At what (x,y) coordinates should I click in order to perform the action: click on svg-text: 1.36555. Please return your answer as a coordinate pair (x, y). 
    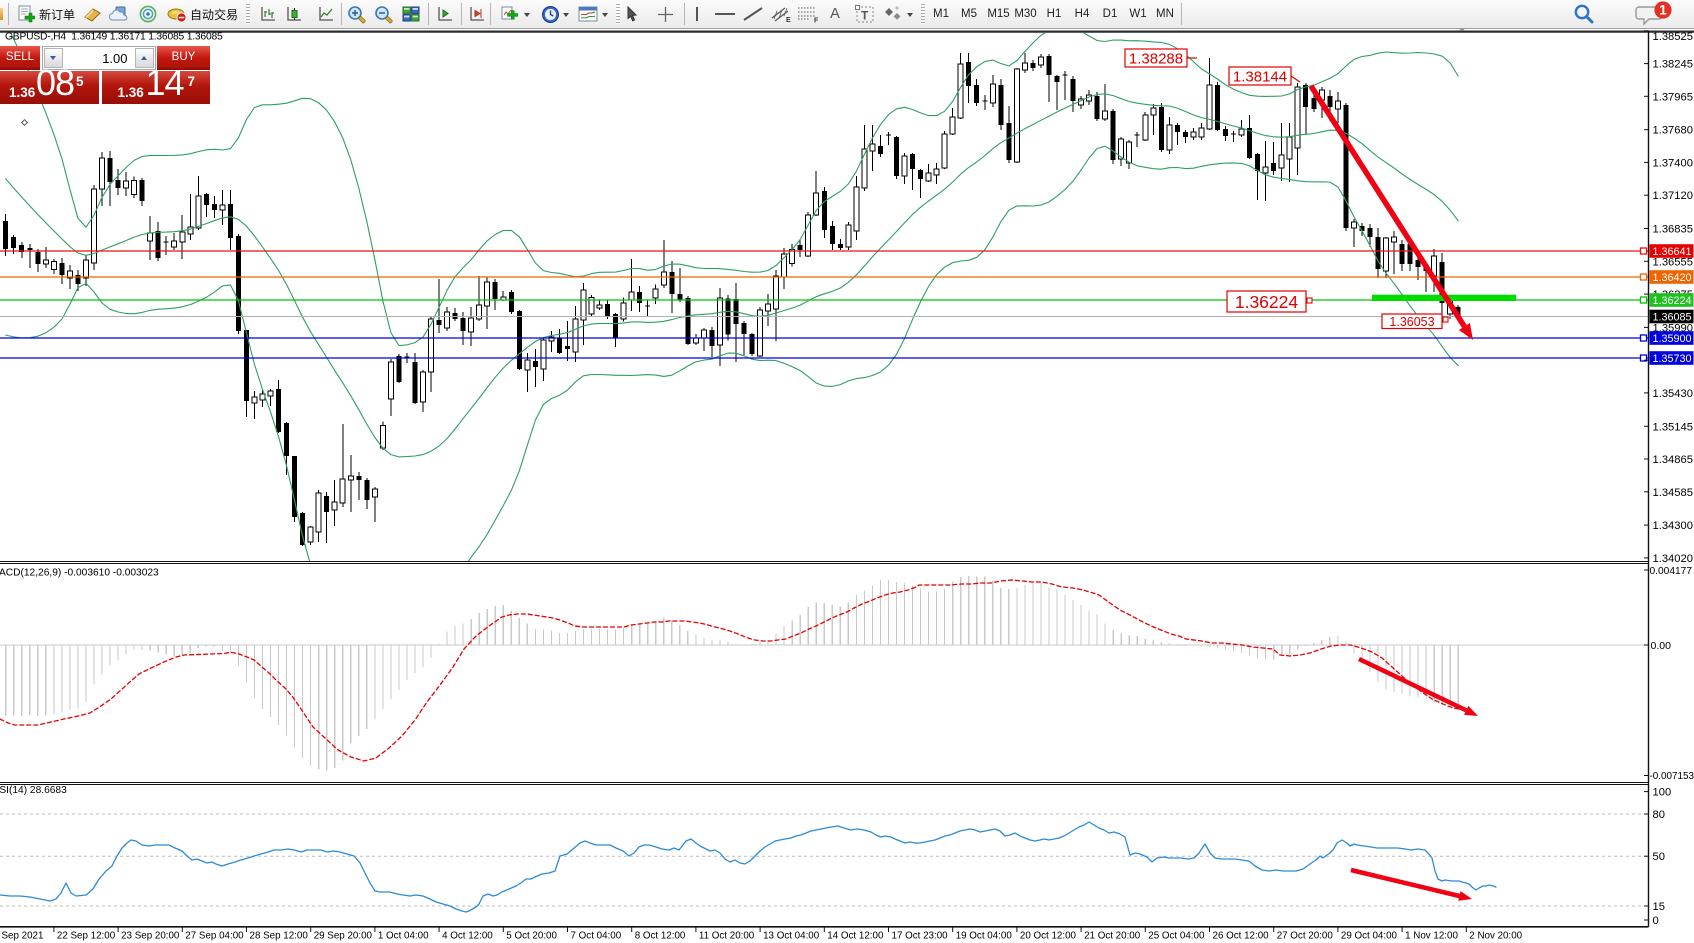
    Looking at the image, I should click on (1673, 262).